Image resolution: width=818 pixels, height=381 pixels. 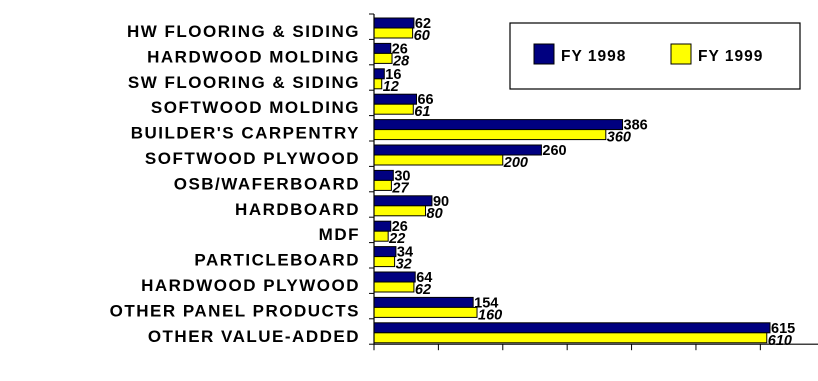 I want to click on category-label-other-panel-products: OTHER PANEL PRODUCTS, so click(x=235, y=310).